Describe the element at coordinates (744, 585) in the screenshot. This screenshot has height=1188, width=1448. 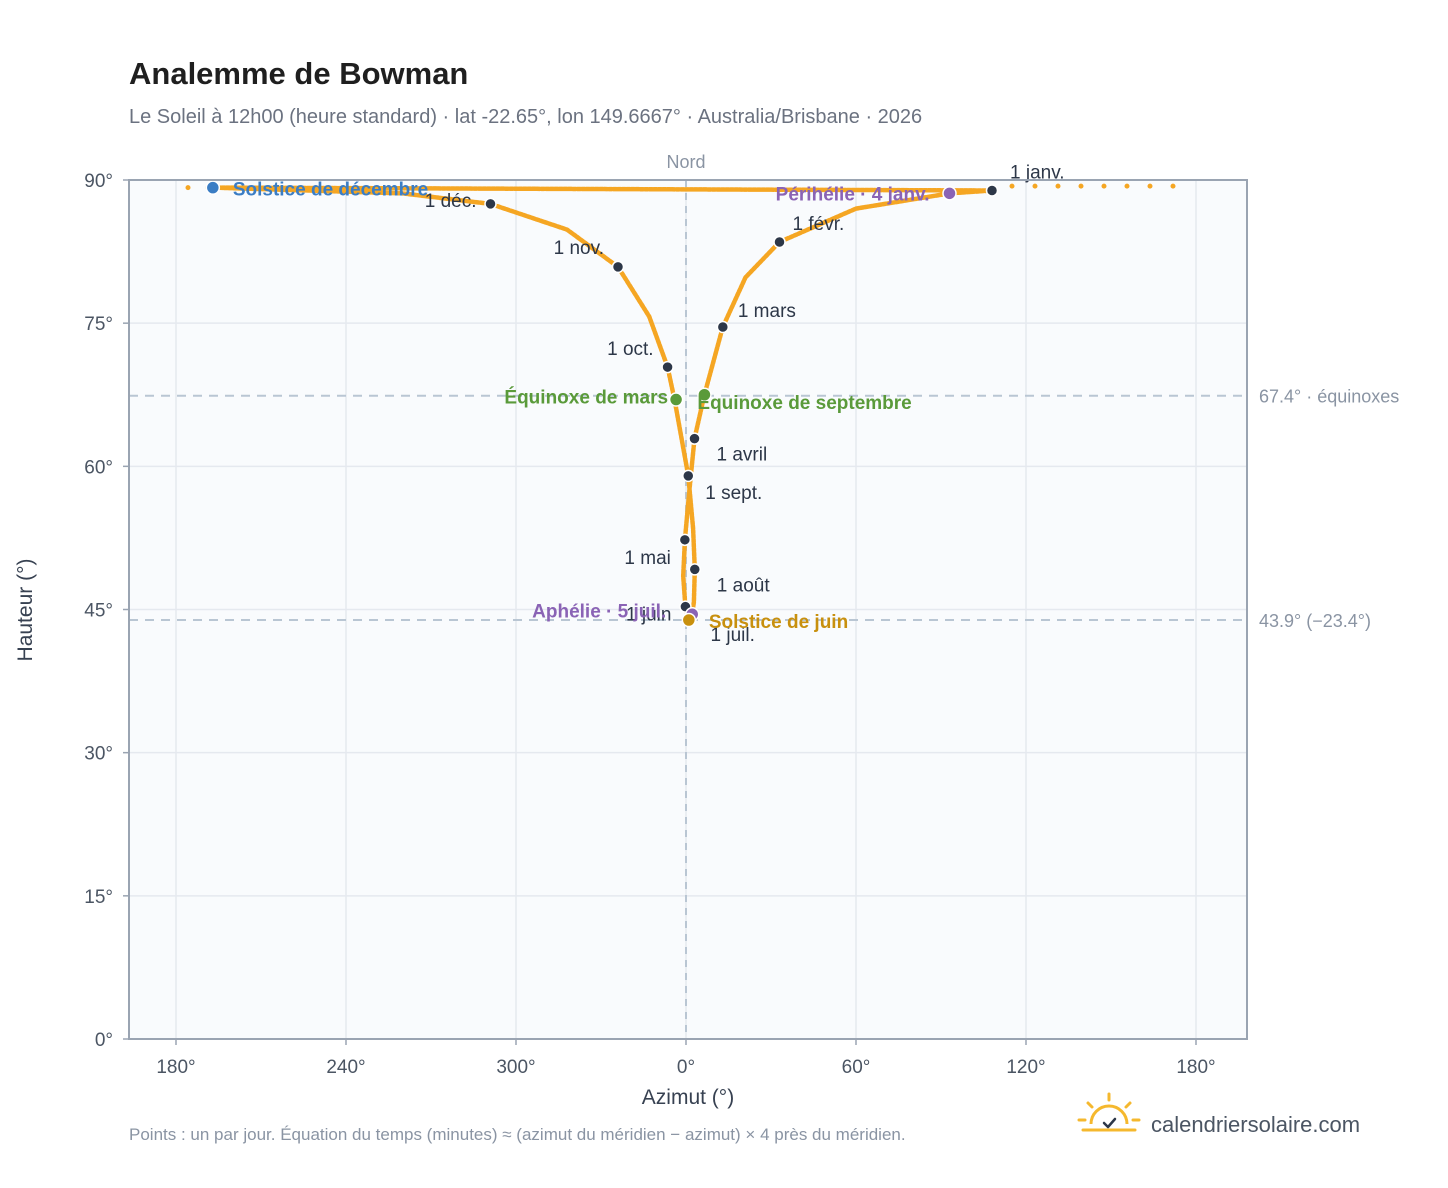
I see `month-label: 1 août` at that location.